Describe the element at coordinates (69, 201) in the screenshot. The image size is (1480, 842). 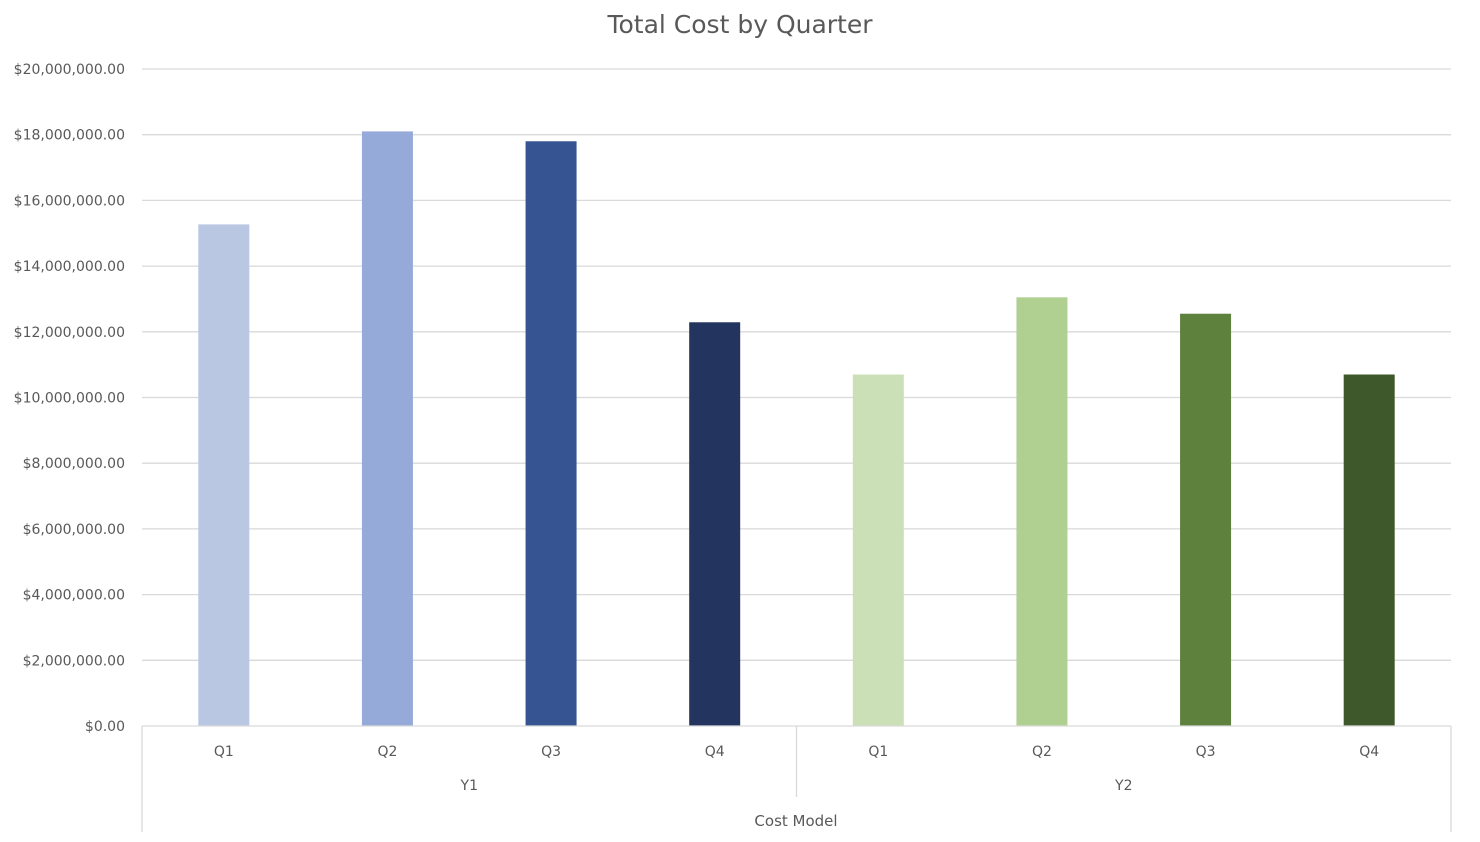
I see `y-tick-label: $16,000,000.00` at that location.